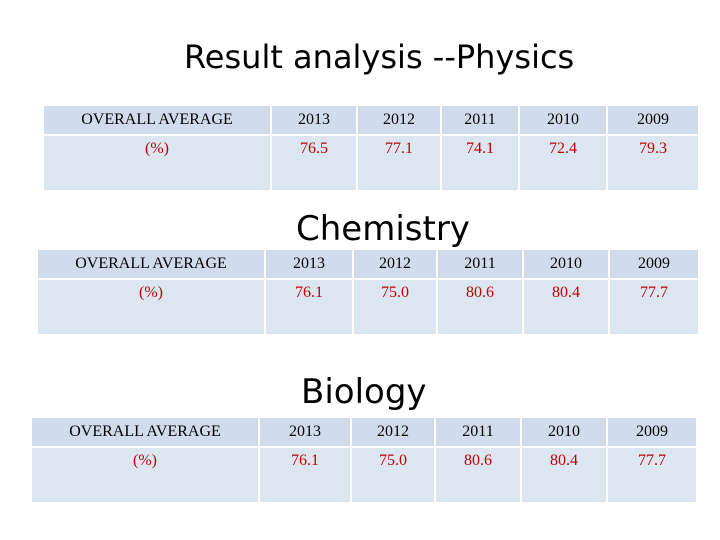 The width and height of the screenshot is (720, 540). What do you see at coordinates (480, 163) in the screenshot?
I see `physics-value-cell: 74.1` at bounding box center [480, 163].